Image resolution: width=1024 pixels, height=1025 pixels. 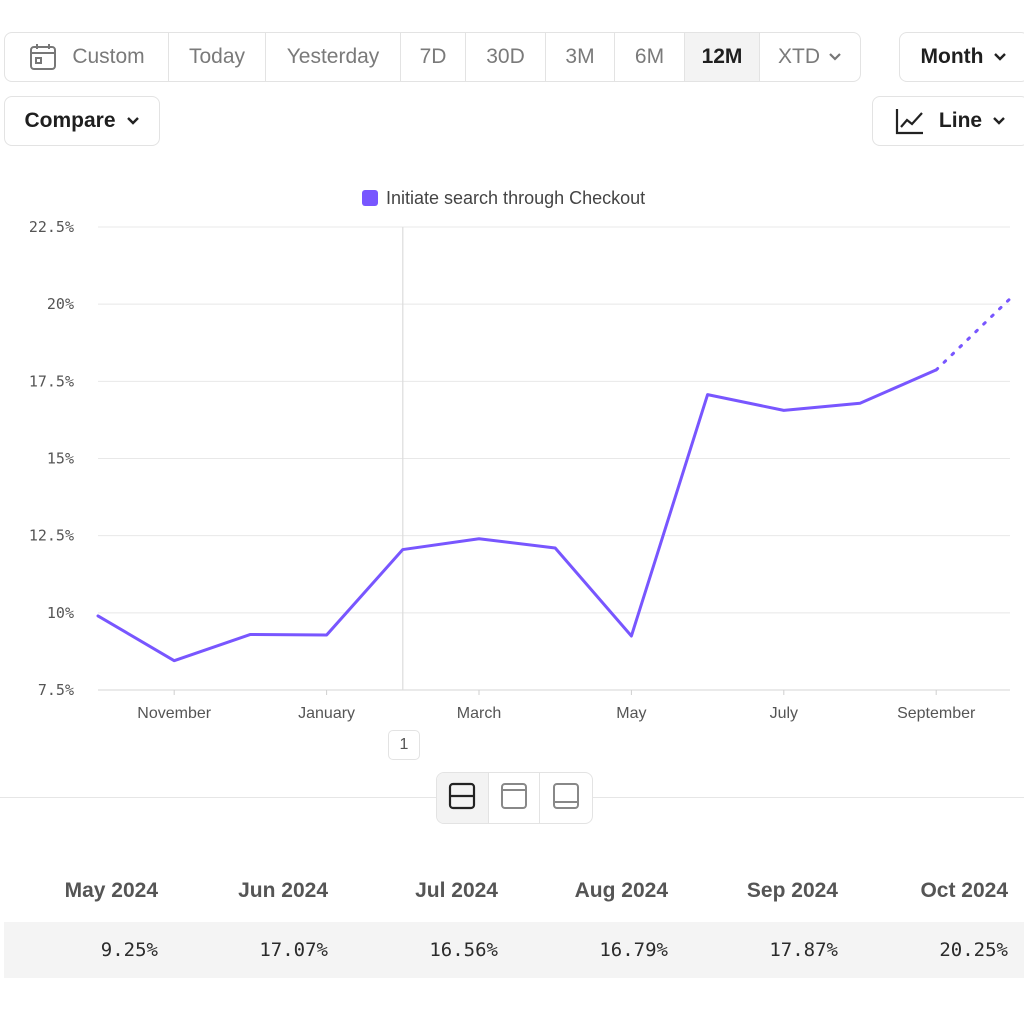 What do you see at coordinates (960, 120) in the screenshot?
I see `chart-type-label: Line` at bounding box center [960, 120].